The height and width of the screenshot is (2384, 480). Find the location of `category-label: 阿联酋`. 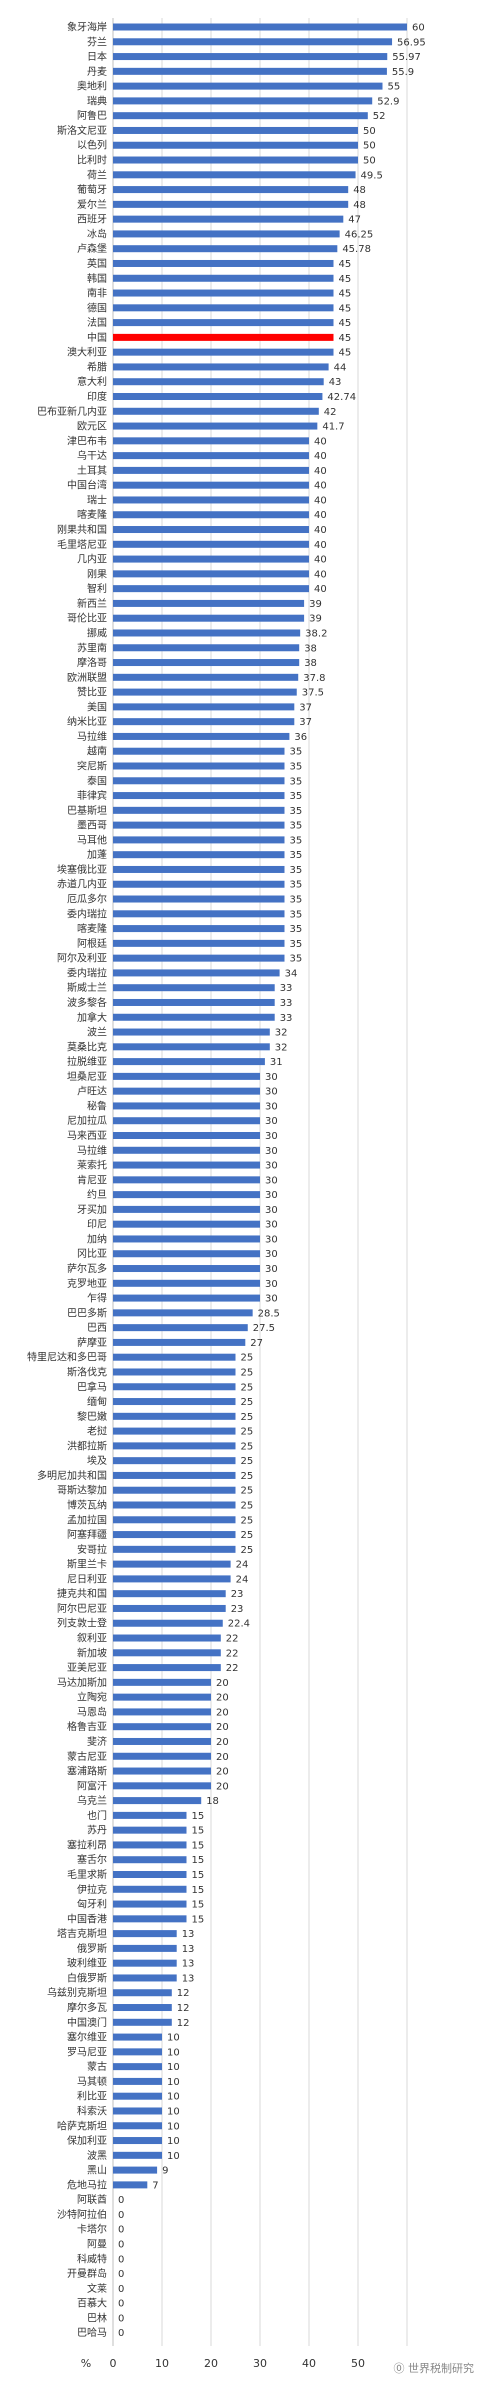

category-label: 阿联酋 is located at coordinates (92, 2199).